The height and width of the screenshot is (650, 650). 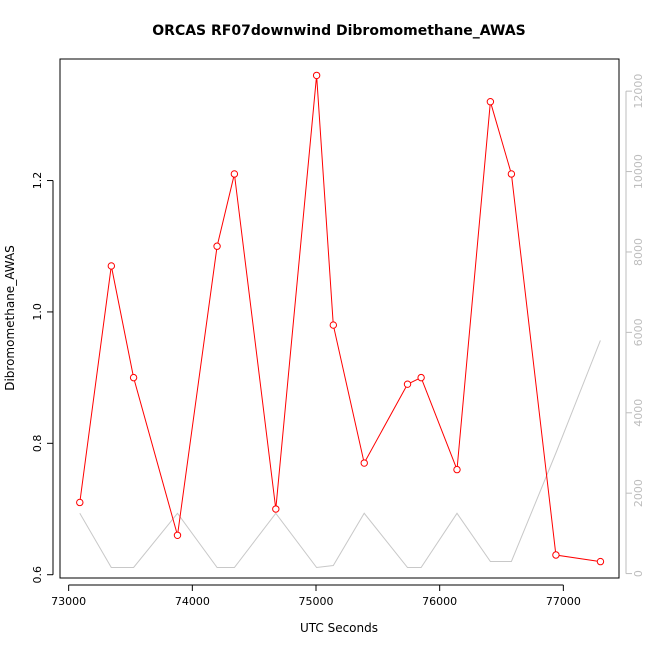 What do you see at coordinates (68, 601) in the screenshot?
I see `x-tick-label: 73000` at bounding box center [68, 601].